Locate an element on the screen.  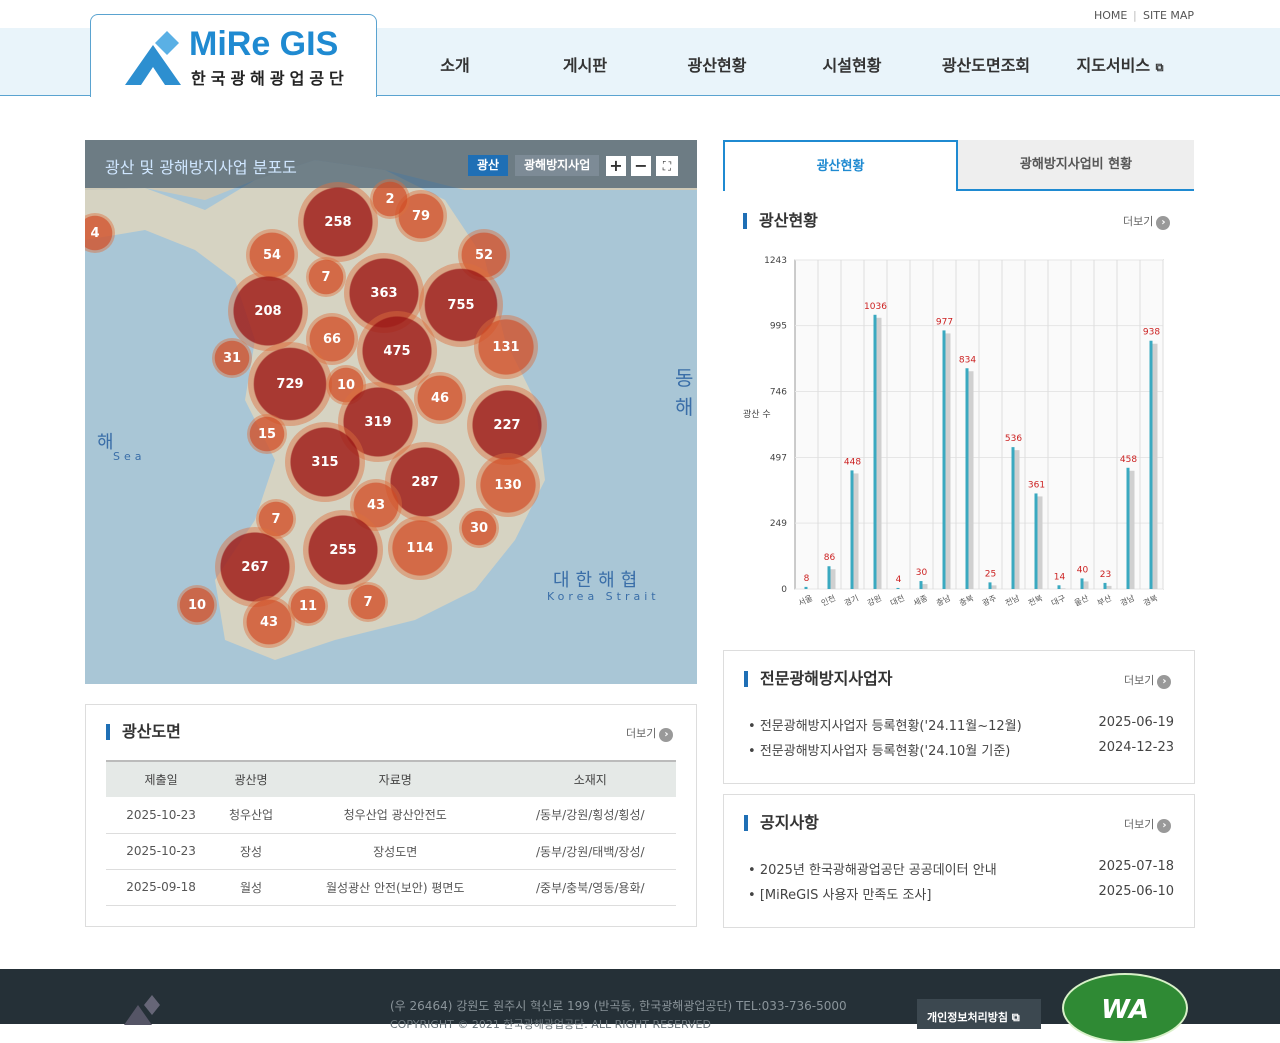
more-label: 더보기 is located at coordinates (1139, 824).